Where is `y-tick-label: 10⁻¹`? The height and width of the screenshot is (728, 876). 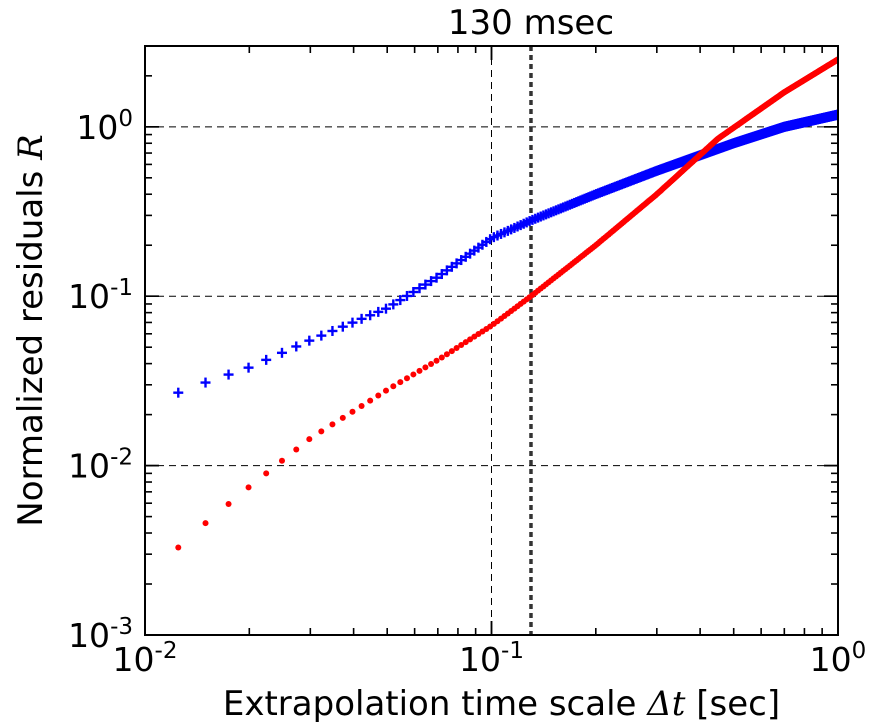 y-tick-label: 10⁻¹ is located at coordinates (100, 295).